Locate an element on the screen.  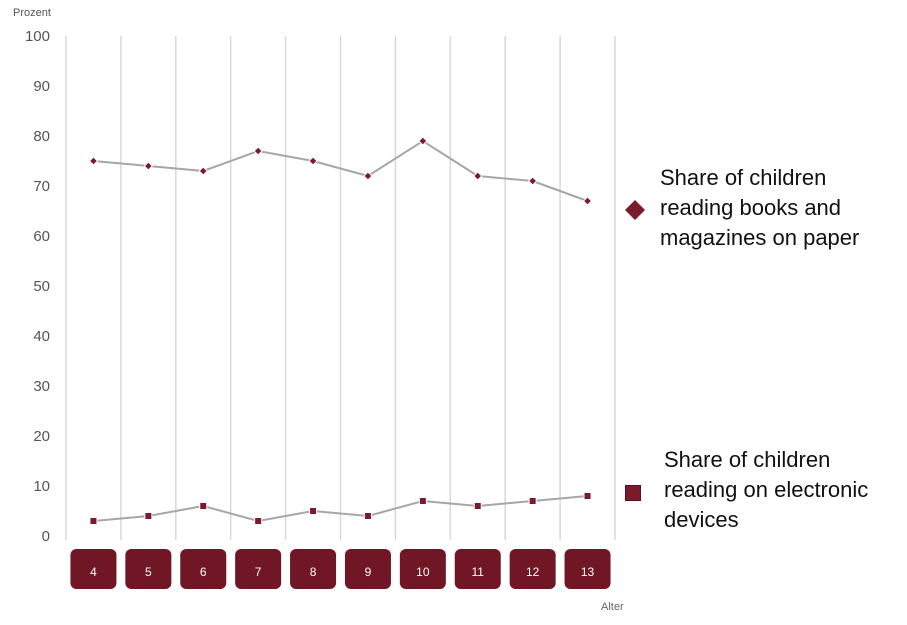
x-tick-label: 12 is located at coordinates (533, 572).